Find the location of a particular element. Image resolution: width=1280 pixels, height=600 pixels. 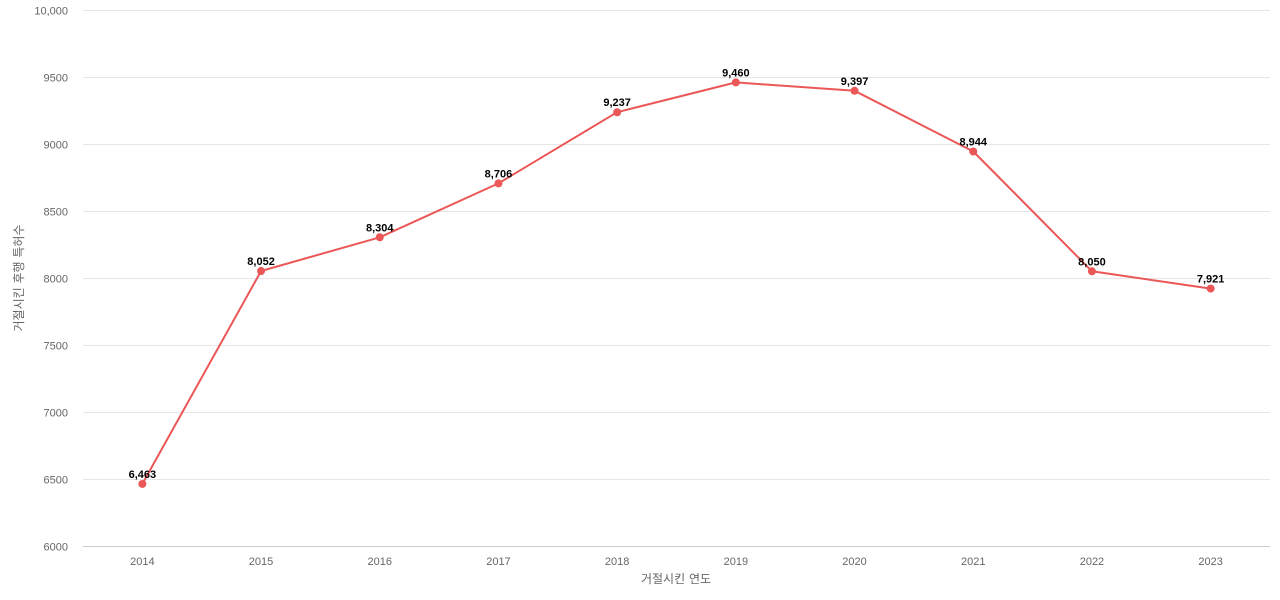

x-tick-label: 2015 is located at coordinates (261, 562).